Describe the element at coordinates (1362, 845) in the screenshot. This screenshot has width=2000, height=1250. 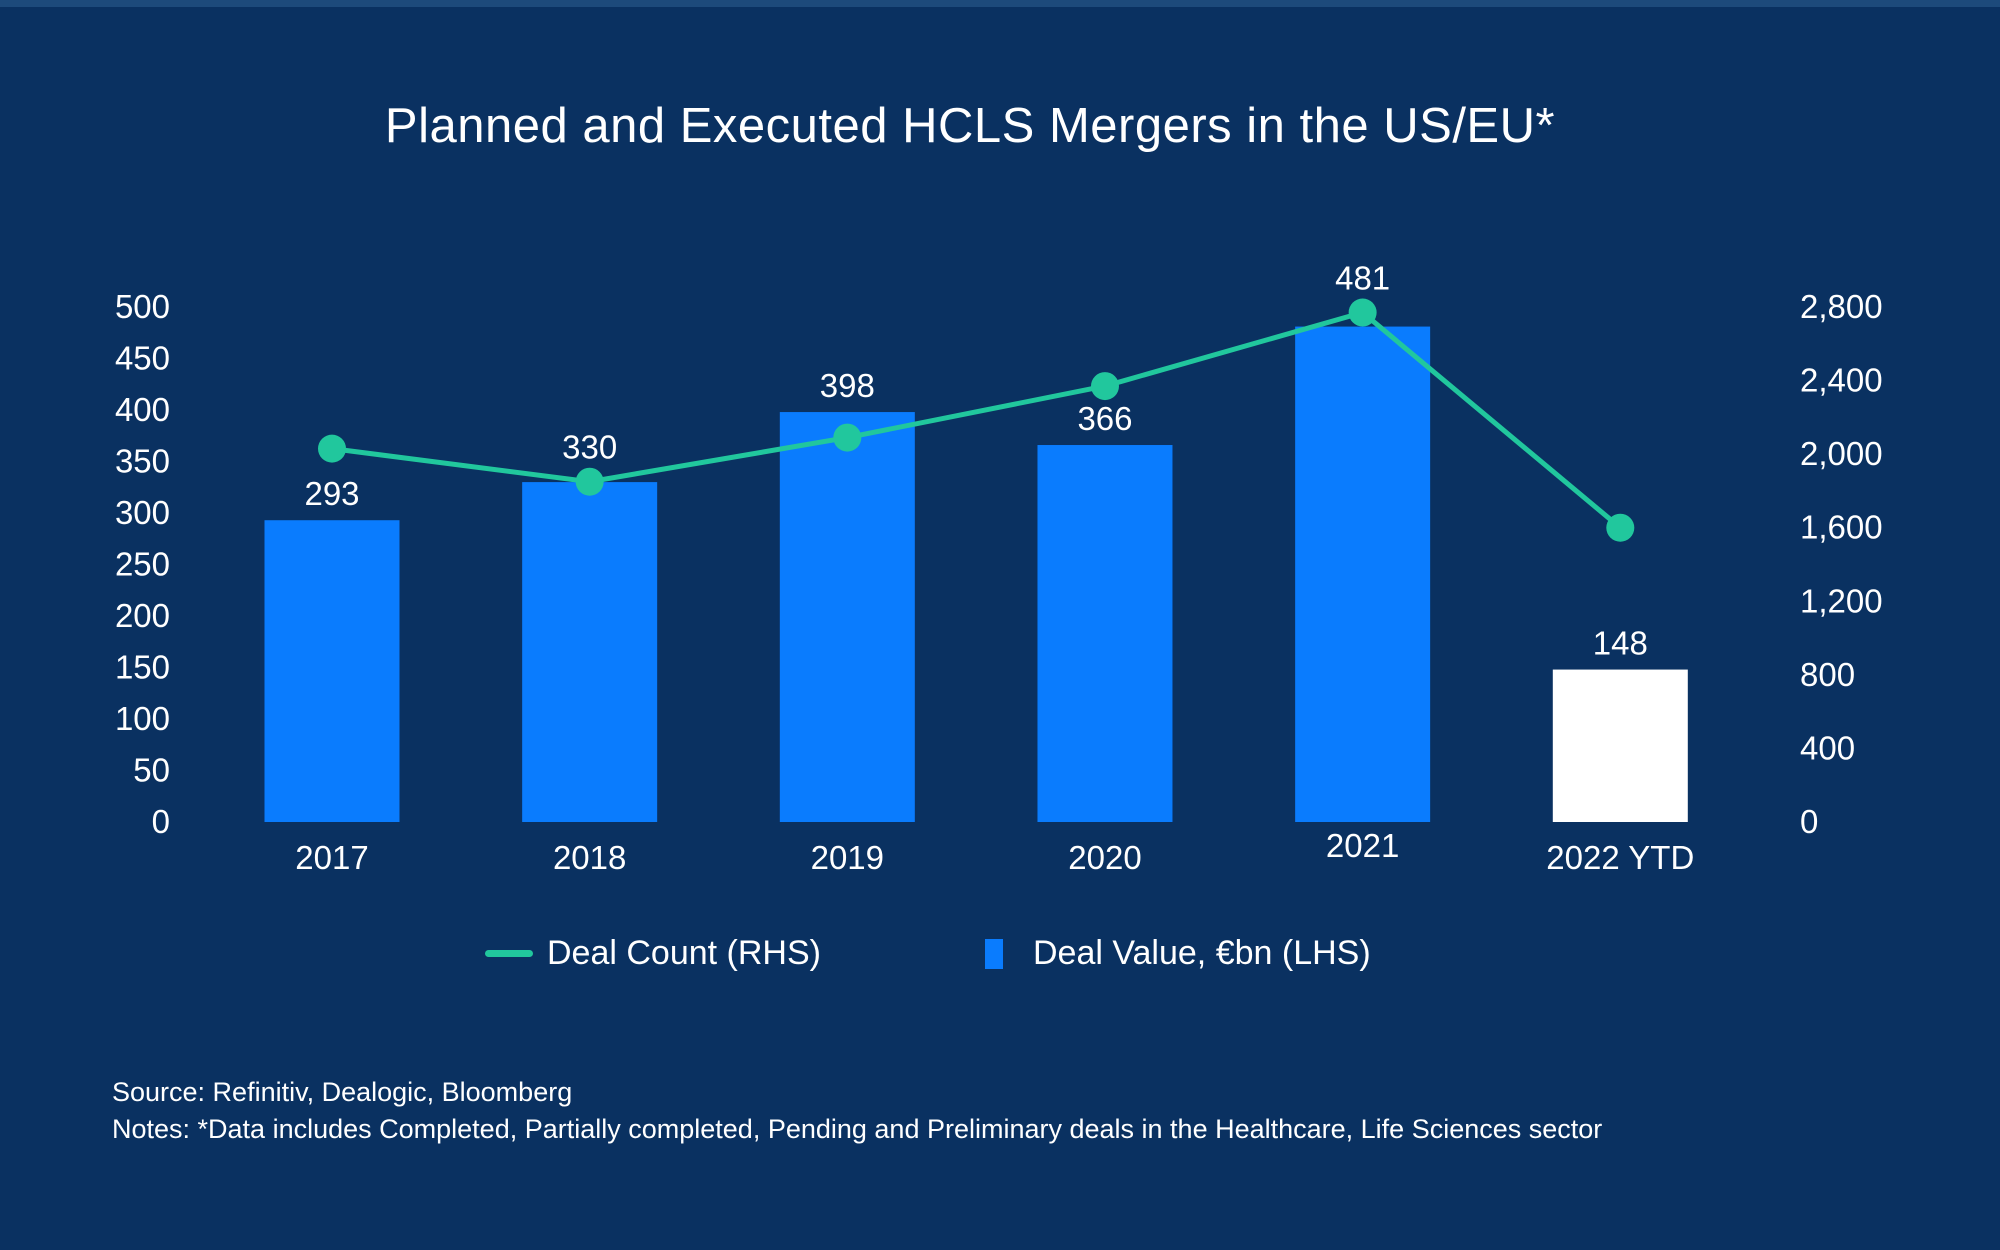
I see `x-axis-category-label: 2021` at that location.